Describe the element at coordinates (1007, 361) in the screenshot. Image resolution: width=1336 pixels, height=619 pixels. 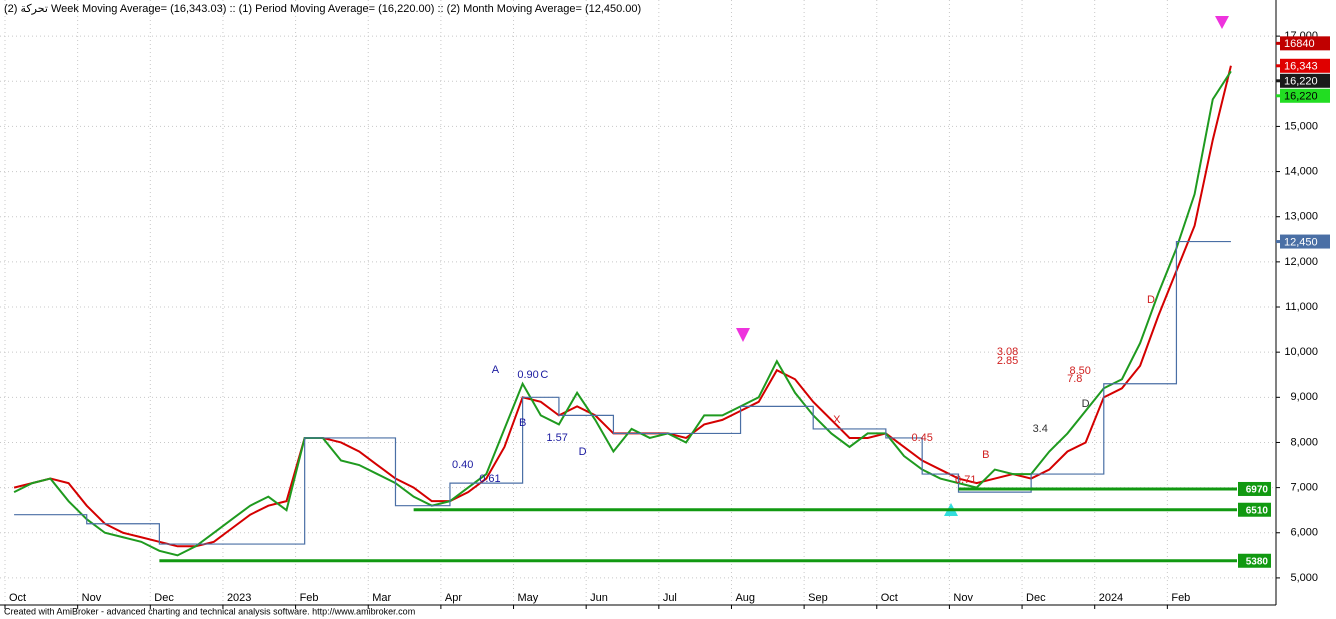
I see `pattern-label: 2.85` at that location.